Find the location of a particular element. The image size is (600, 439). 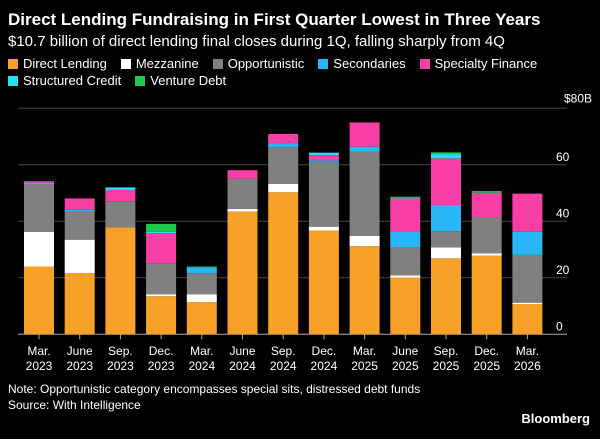

y-tick-label: 40 is located at coordinates (563, 213).